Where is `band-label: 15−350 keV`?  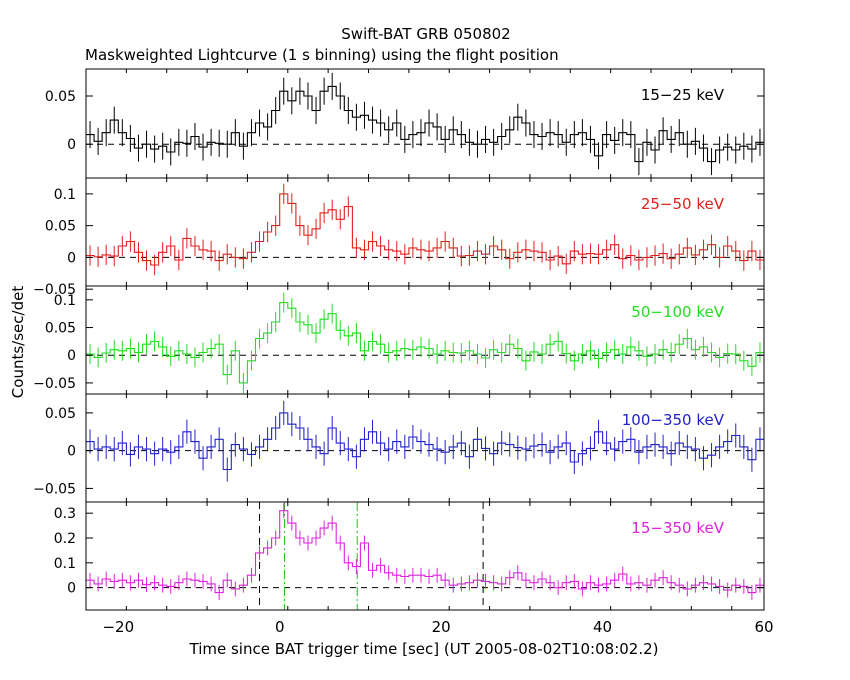
band-label: 15−350 keV is located at coordinates (677, 528).